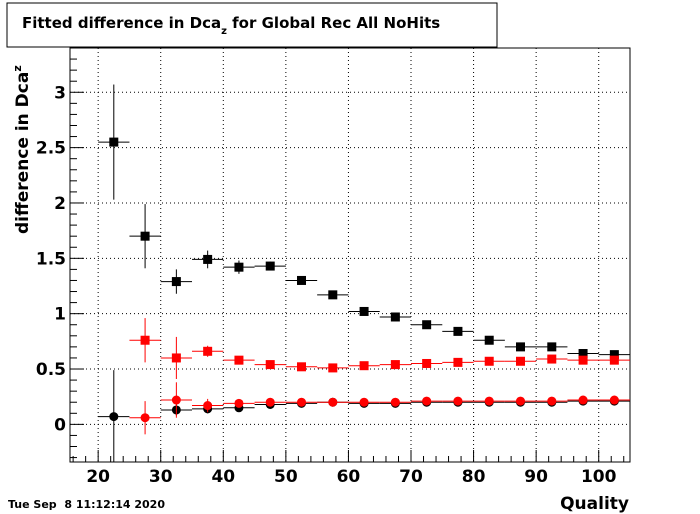 This screenshot has width=700, height=514. I want to click on y-tick-label: 0, so click(60, 425).